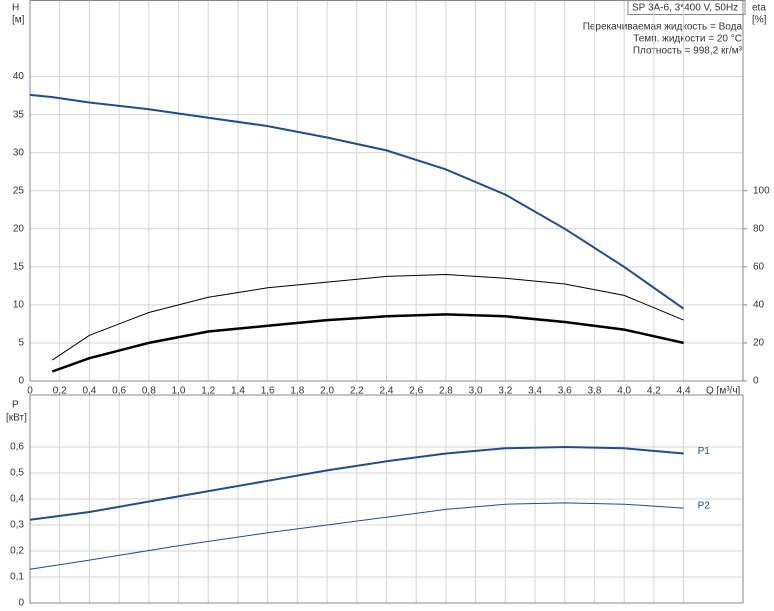  What do you see at coordinates (505, 391) in the screenshot?
I see `x-tick-label: 3,2` at bounding box center [505, 391].